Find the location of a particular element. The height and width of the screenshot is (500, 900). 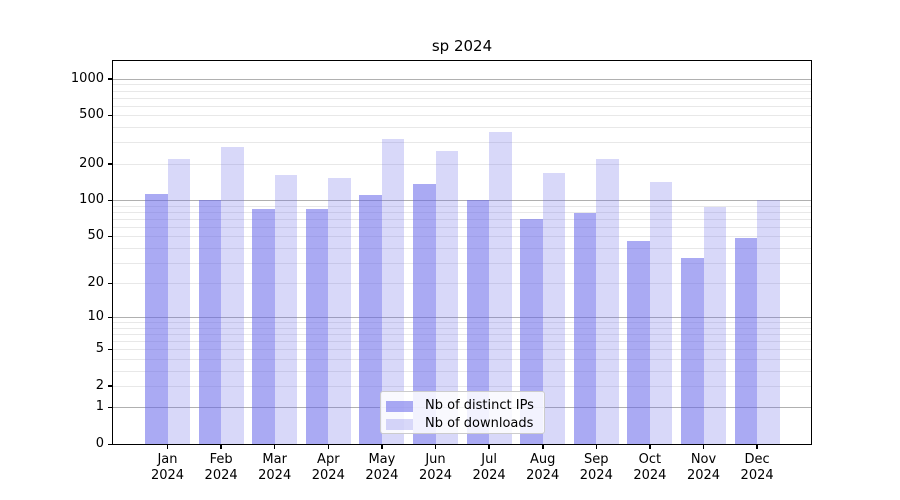

legend-swatch-downloads is located at coordinates (399, 424).